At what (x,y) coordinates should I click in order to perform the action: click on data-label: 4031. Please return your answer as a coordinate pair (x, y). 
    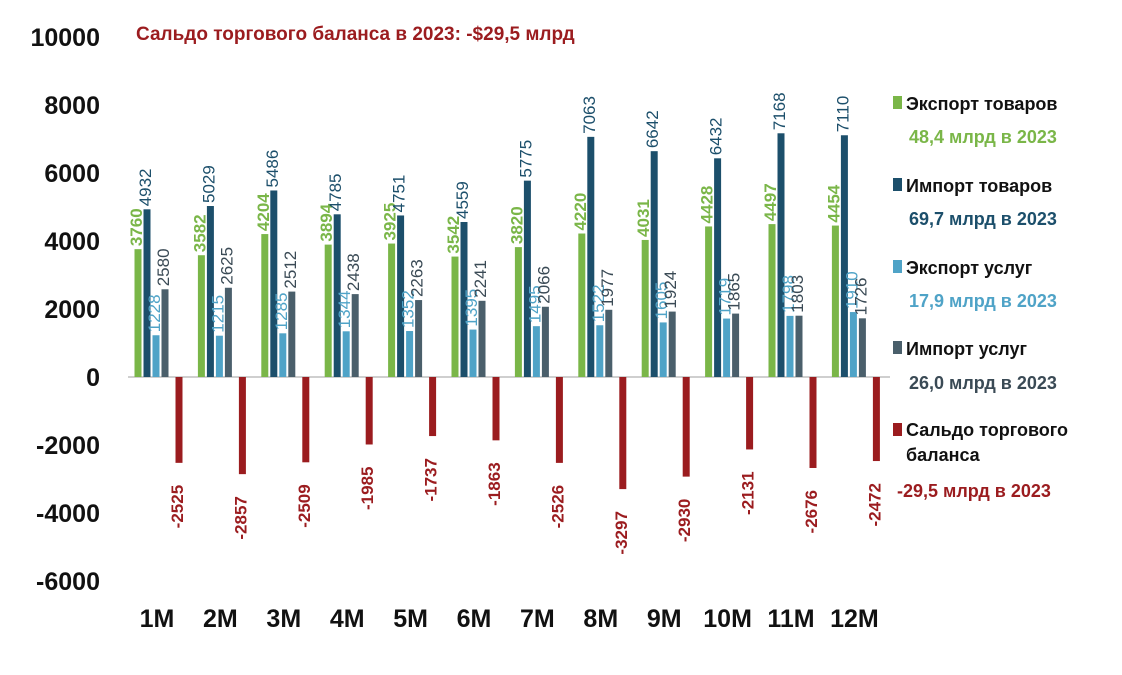
    Looking at the image, I should click on (643, 218).